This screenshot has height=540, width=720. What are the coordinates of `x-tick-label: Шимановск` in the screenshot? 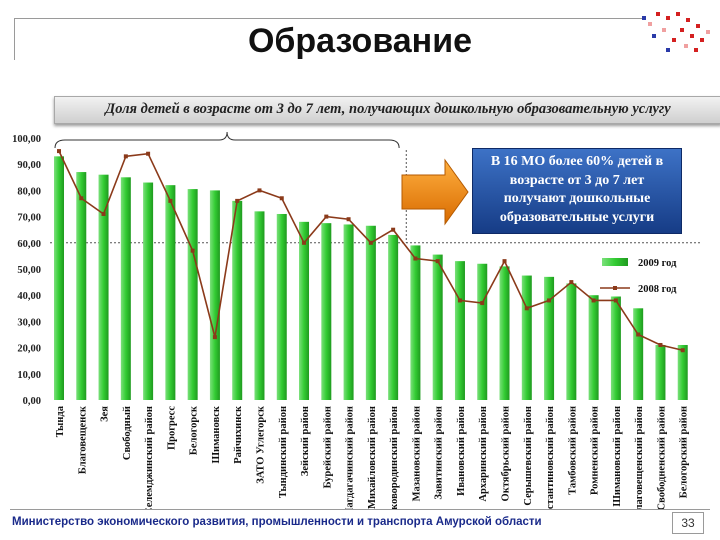 It's located at (216, 434).